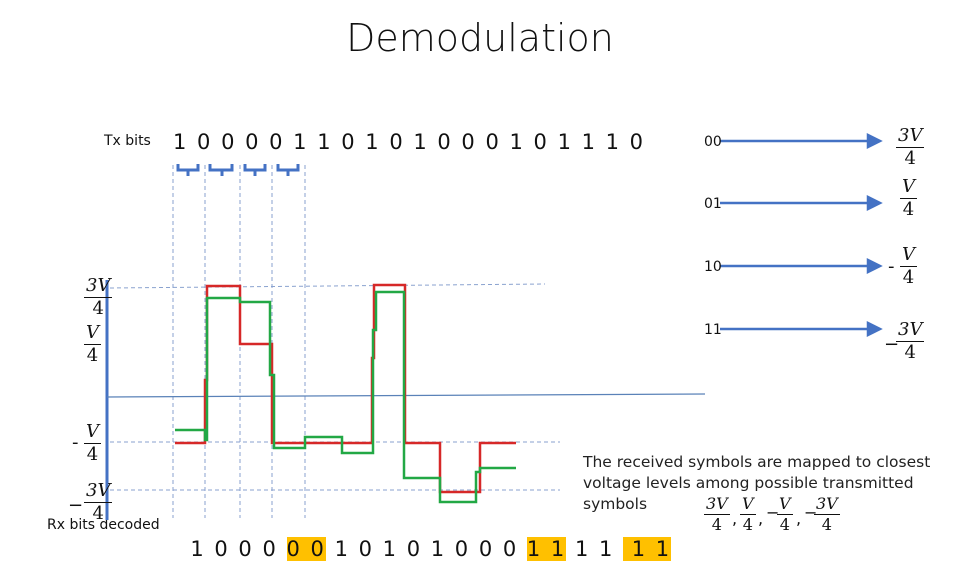 This screenshot has height=561, width=960. What do you see at coordinates (713, 204) in the screenshot?
I see `mapping-symbol-01: 01` at bounding box center [713, 204].